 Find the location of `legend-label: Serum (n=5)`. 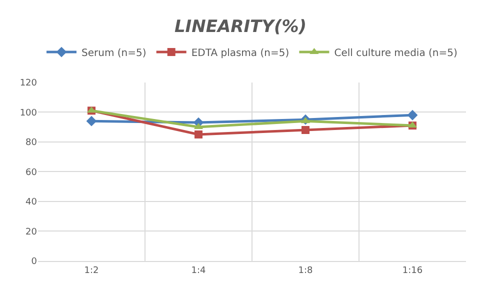

legend-label: Serum (n=5) is located at coordinates (114, 53).